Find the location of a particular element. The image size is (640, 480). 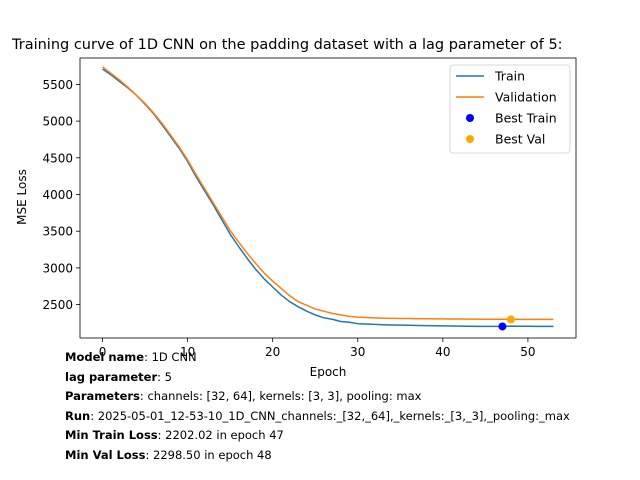

y-tick-label: 3000 is located at coordinates (57, 268).